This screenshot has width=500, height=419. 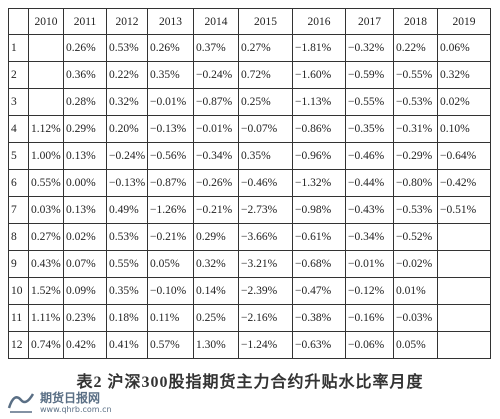 I want to click on table-cell: 0.01%, so click(x=415, y=291).